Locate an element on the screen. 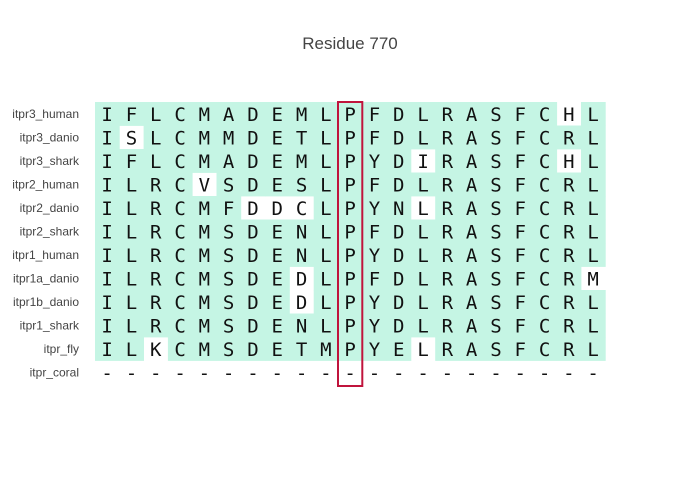 The height and width of the screenshot is (500, 700). residue-letter: K is located at coordinates (156, 350).